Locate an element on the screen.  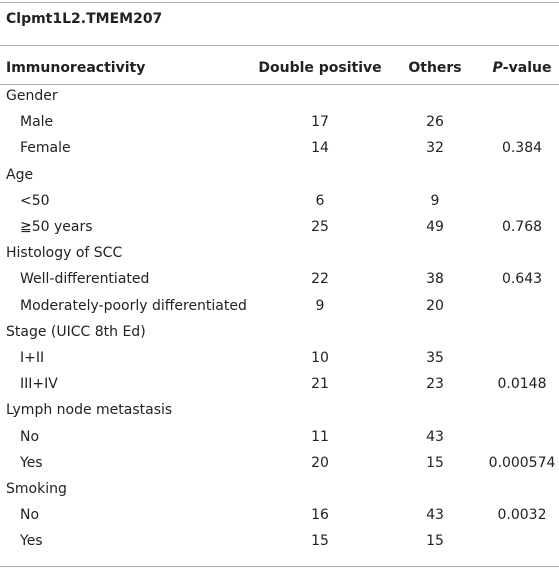
cell: 14 is located at coordinates (320, 148).